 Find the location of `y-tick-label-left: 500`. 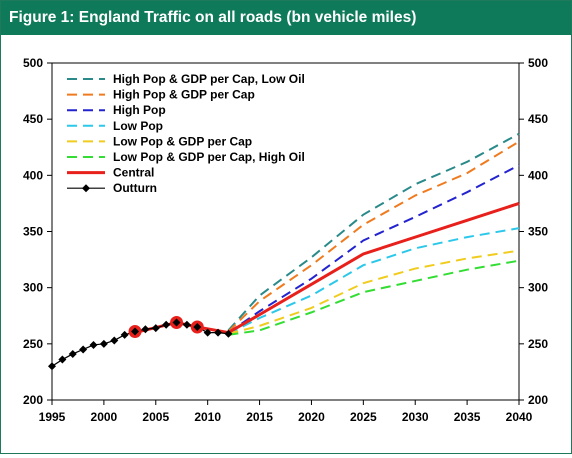

y-tick-label-left: 500 is located at coordinates (33, 63).